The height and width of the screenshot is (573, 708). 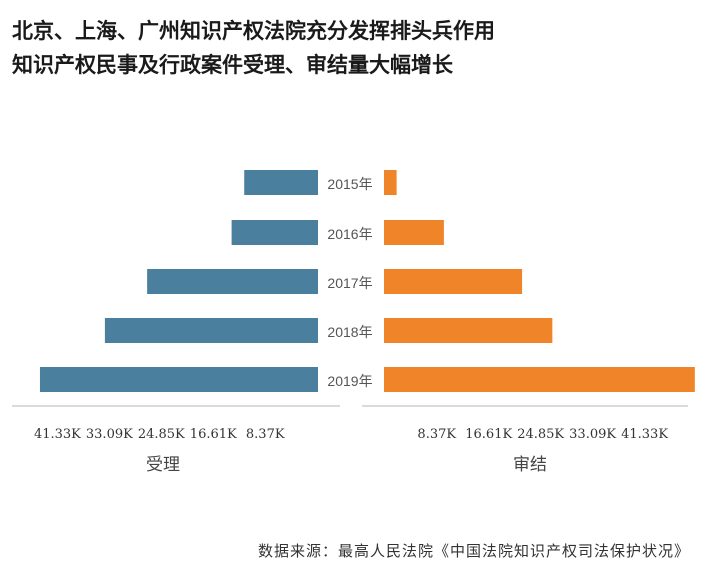 I want to click on category-label-0: 2015年, so click(x=349, y=184).